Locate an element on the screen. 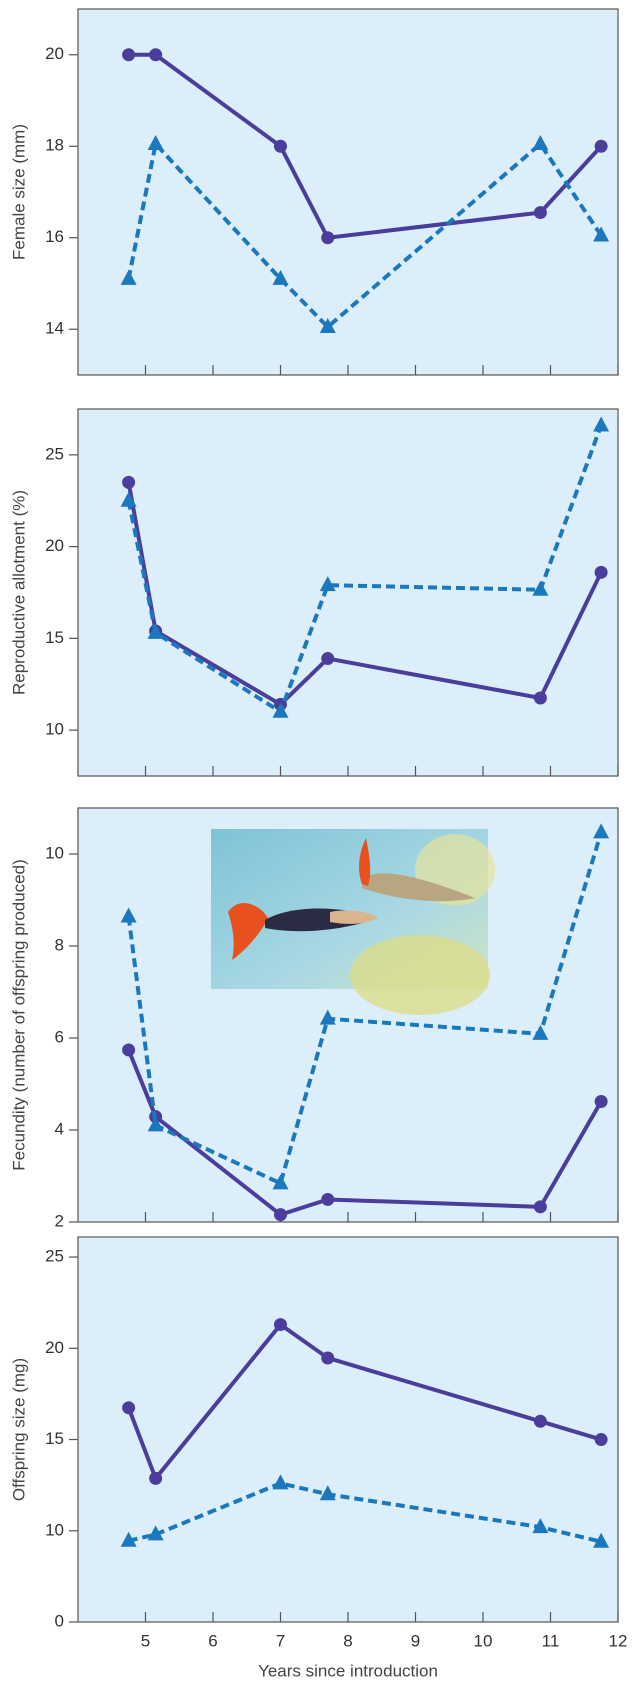  y-tick-label: 4 is located at coordinates (59, 1128).